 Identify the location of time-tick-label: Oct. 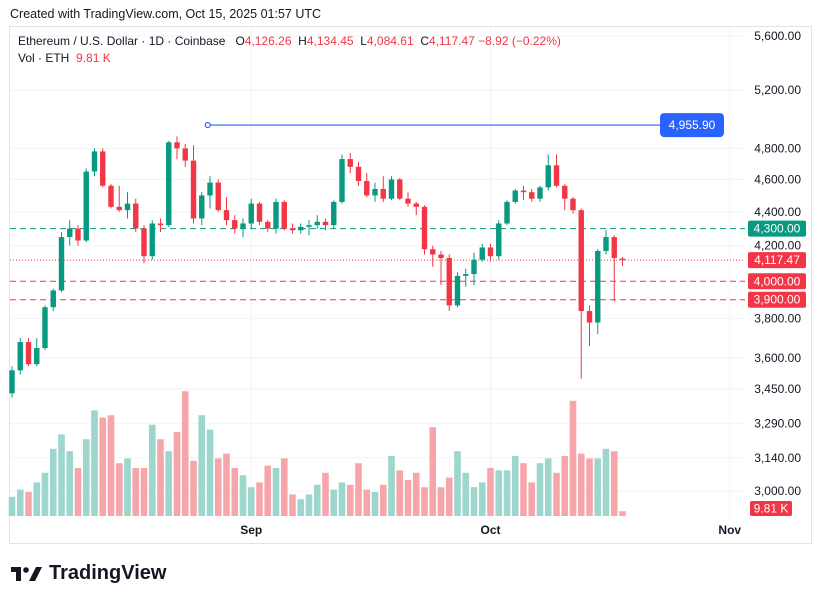
(490, 530).